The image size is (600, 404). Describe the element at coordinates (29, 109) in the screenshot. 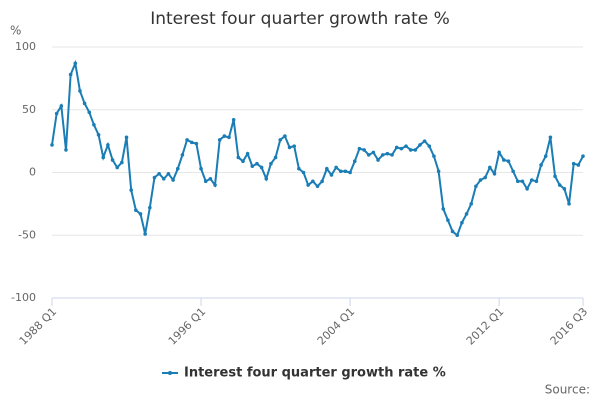

I see `y-tick-label: 50` at that location.